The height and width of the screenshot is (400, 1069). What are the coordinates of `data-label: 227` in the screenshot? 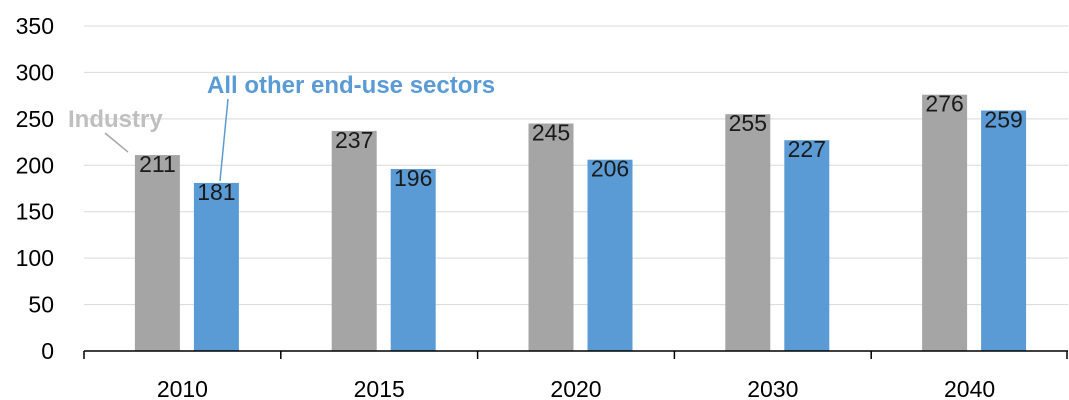 It's located at (807, 149).